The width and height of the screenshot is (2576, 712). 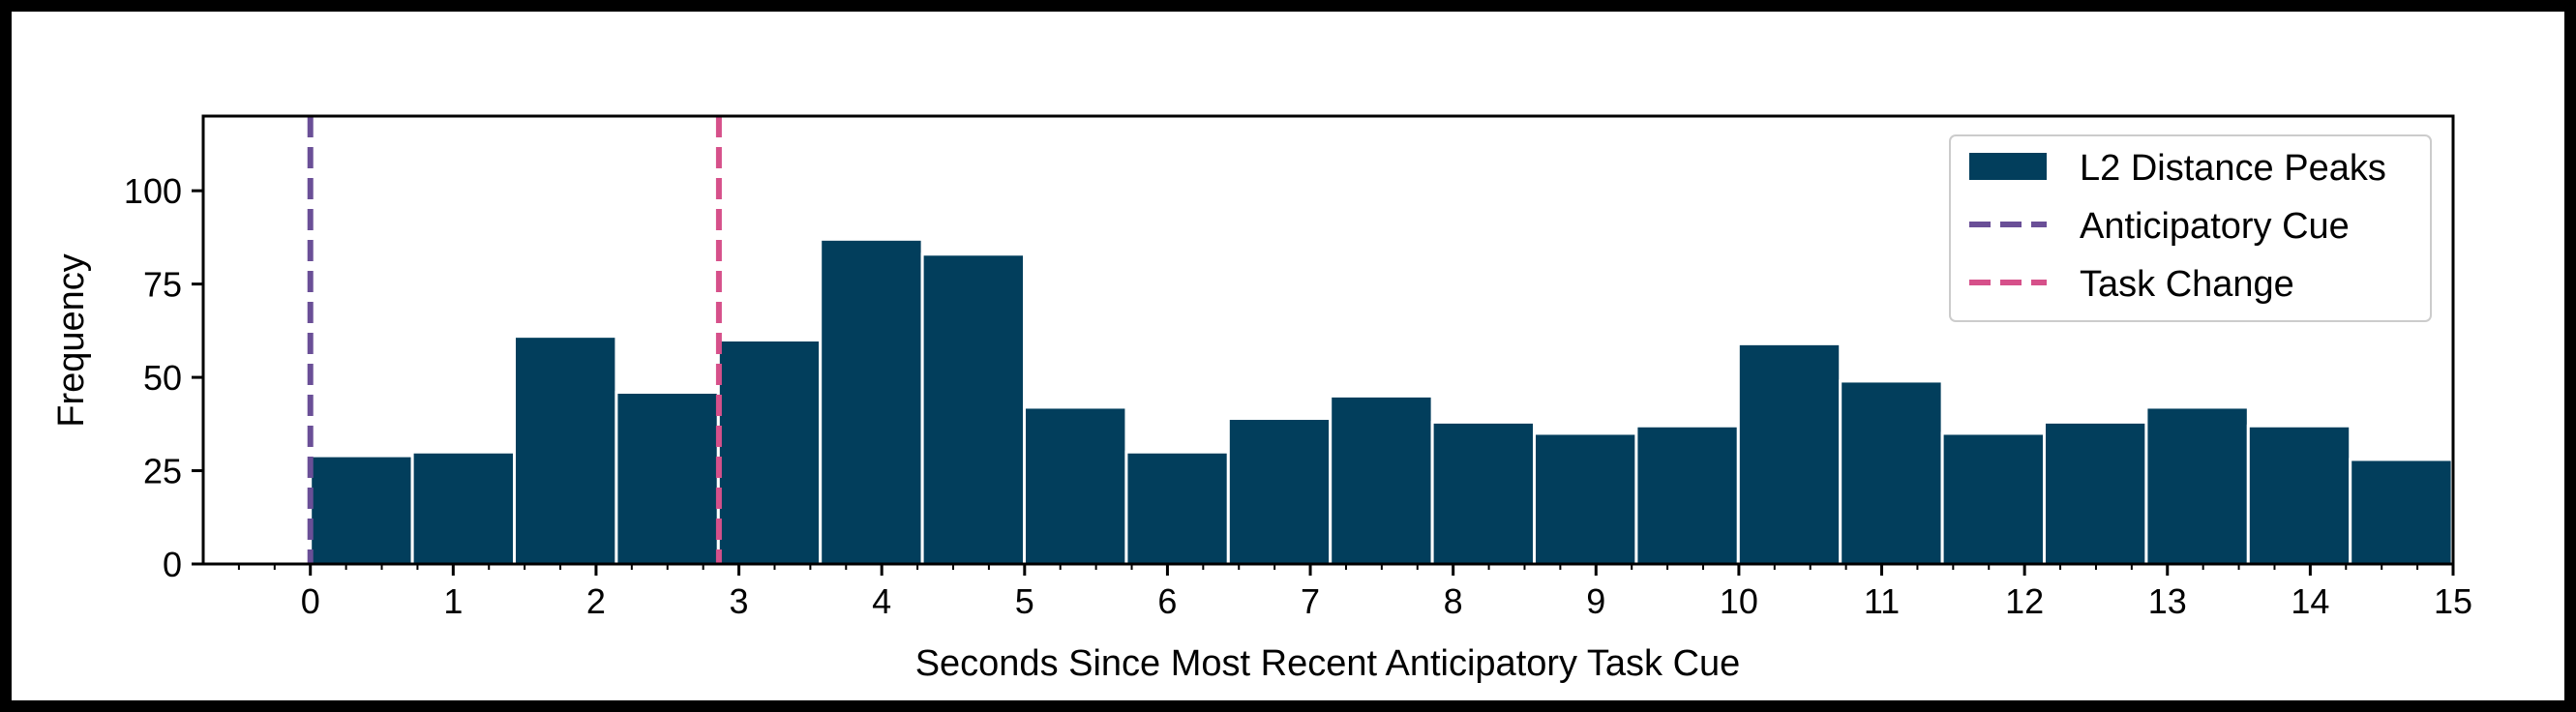 I want to click on legend-box, so click(x=2190, y=228).